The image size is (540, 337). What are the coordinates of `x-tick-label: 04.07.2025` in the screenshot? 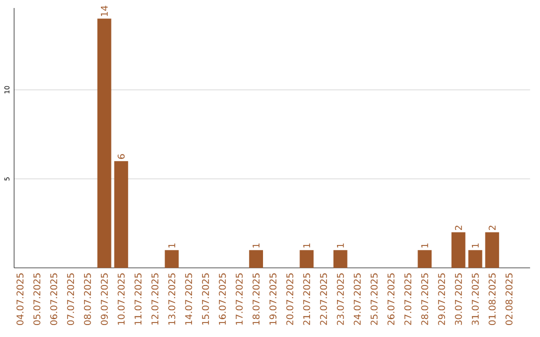 It's located at (20, 299).